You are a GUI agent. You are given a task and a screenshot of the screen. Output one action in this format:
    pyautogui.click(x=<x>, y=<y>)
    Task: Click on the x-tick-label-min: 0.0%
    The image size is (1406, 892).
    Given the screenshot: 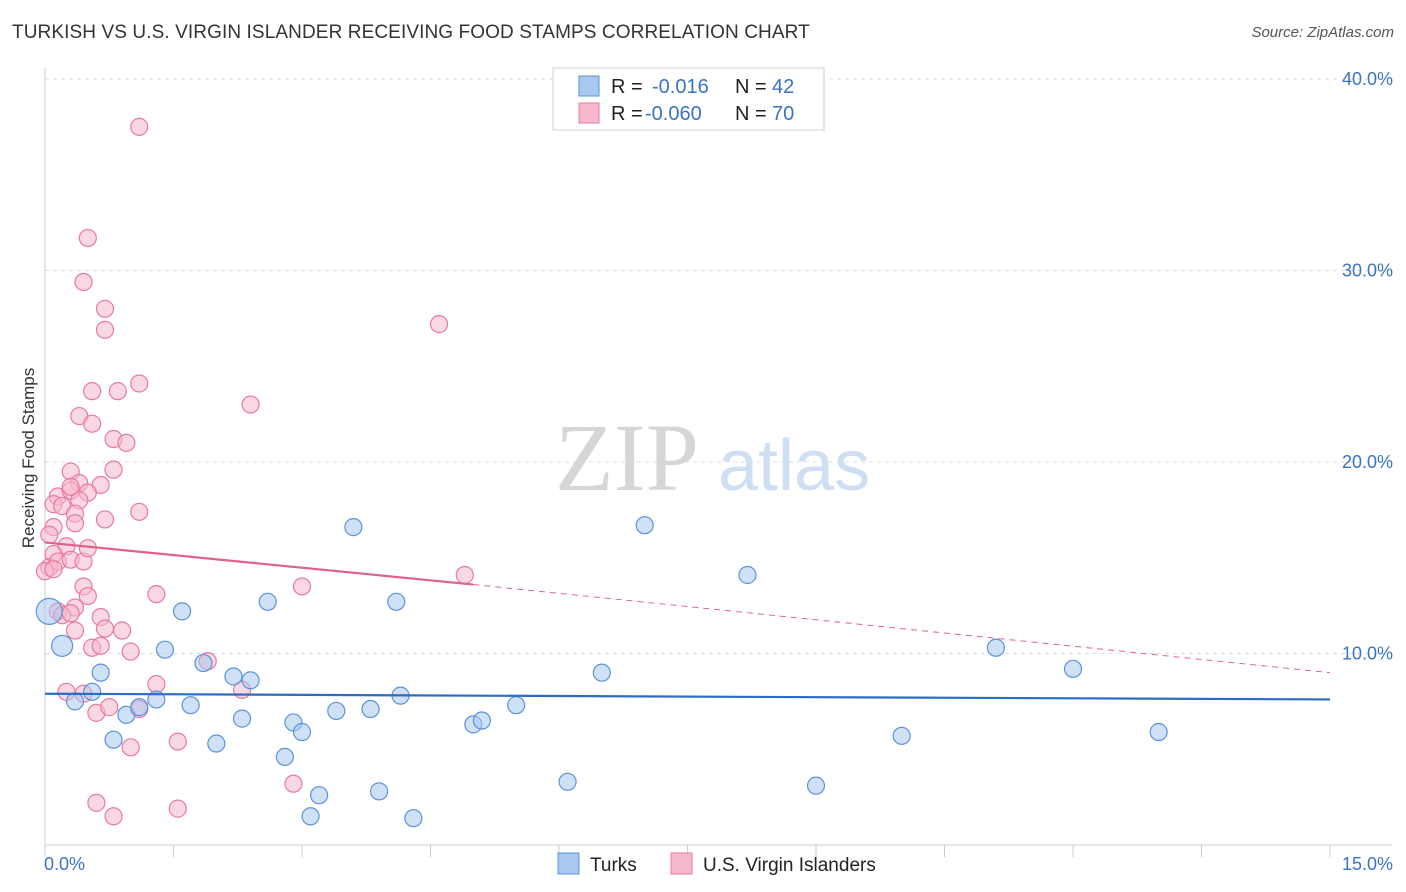 What is the action you would take?
    pyautogui.click(x=64, y=864)
    